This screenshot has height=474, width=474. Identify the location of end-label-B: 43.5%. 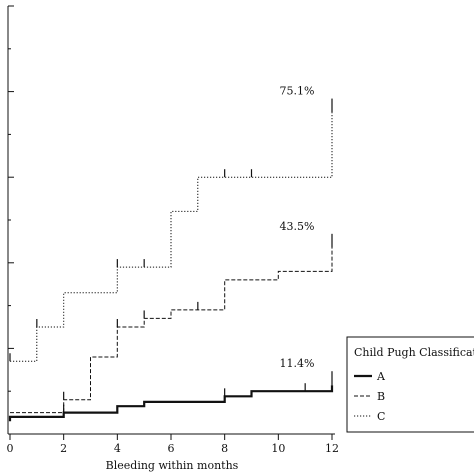
(297, 226).